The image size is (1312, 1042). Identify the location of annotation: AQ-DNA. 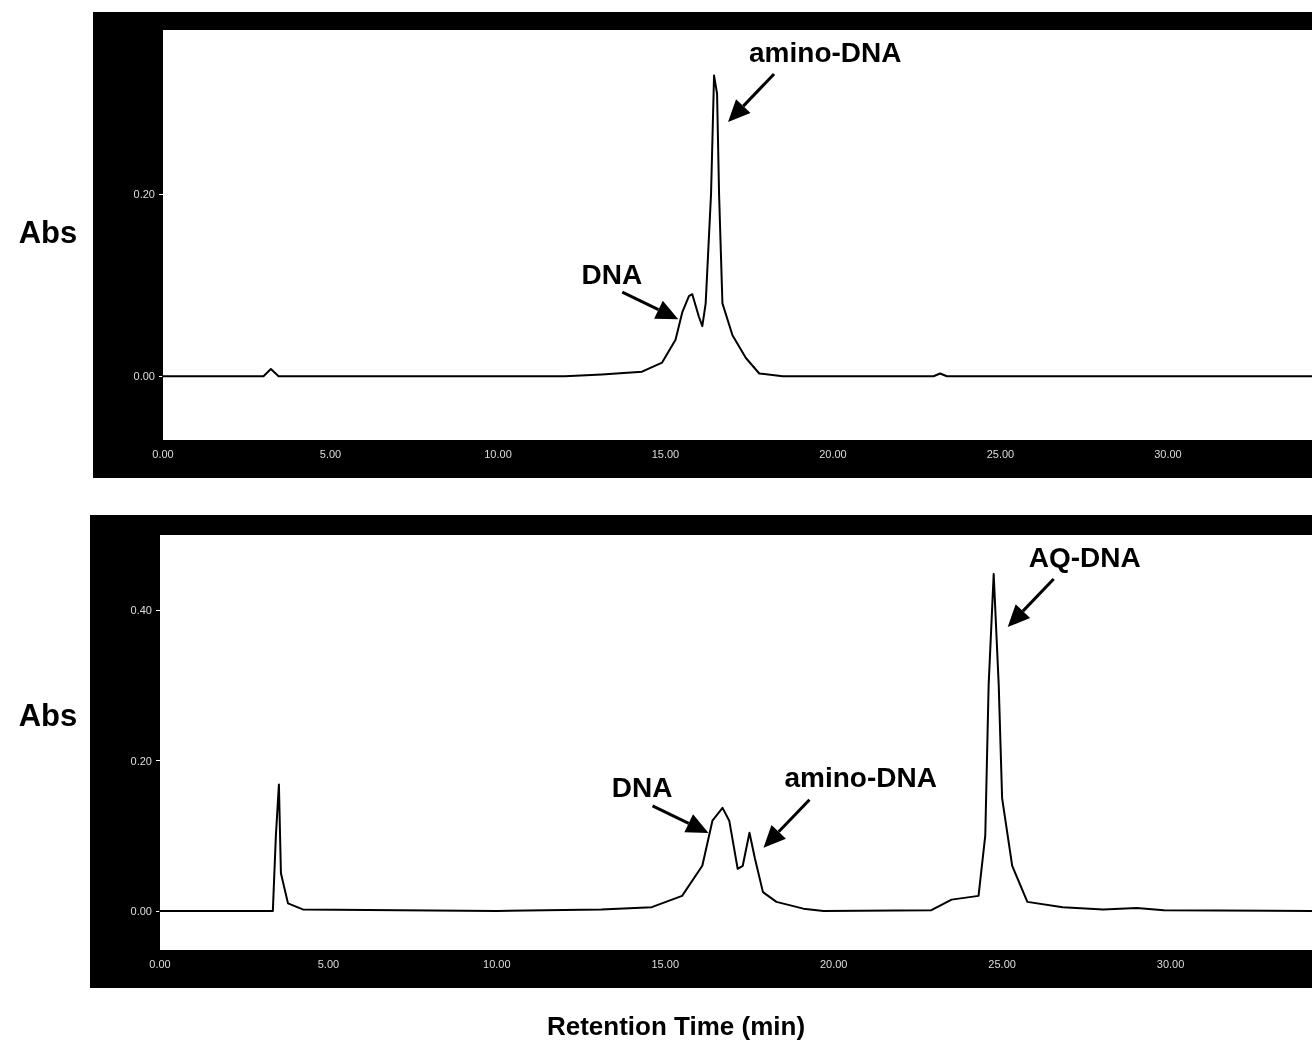
(1084, 557).